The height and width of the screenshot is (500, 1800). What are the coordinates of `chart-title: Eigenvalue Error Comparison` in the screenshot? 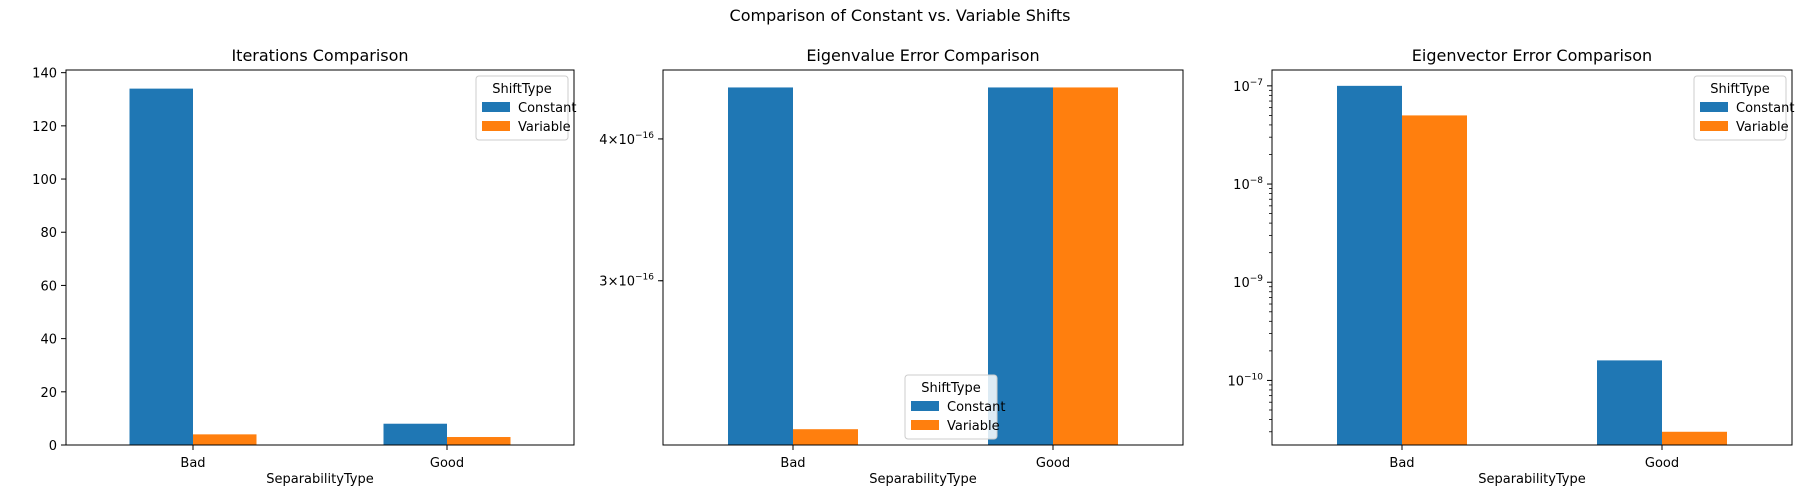 It's located at (922, 55).